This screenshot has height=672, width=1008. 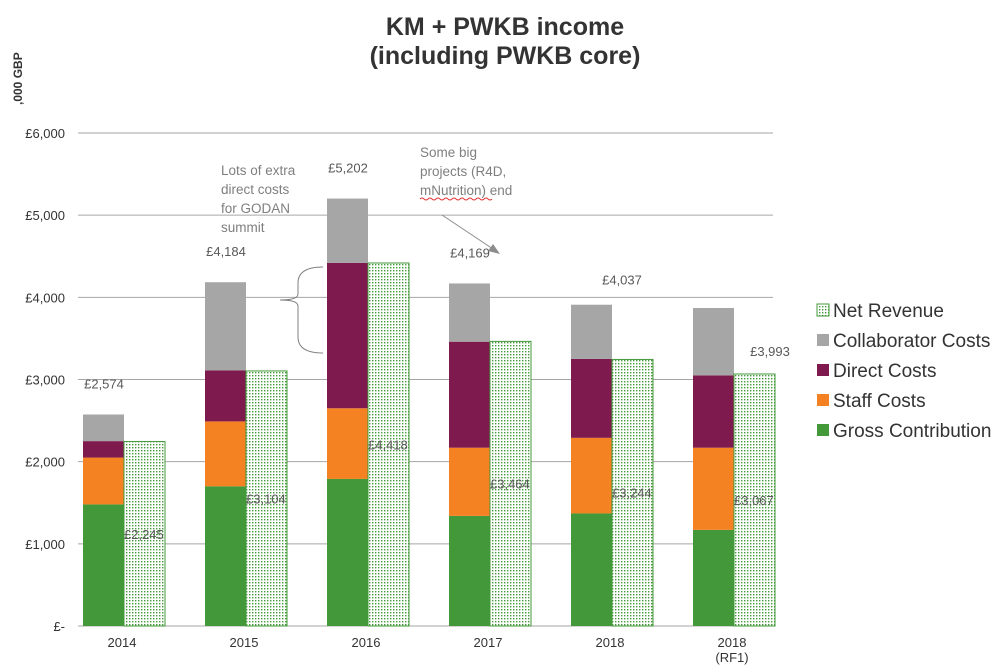 I want to click on y-axis-title: ,000 GBP, so click(x=18, y=78).